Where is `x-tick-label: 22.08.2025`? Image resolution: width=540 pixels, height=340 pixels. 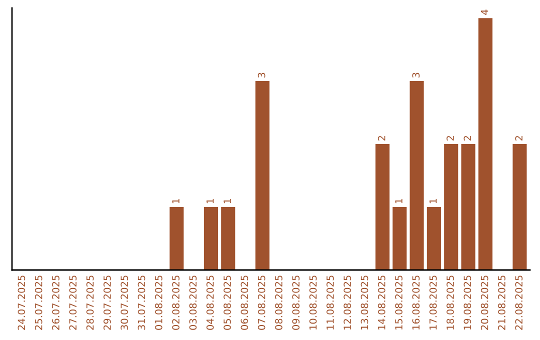
x-tick-label: 22.08.2025 is located at coordinates (519, 303).